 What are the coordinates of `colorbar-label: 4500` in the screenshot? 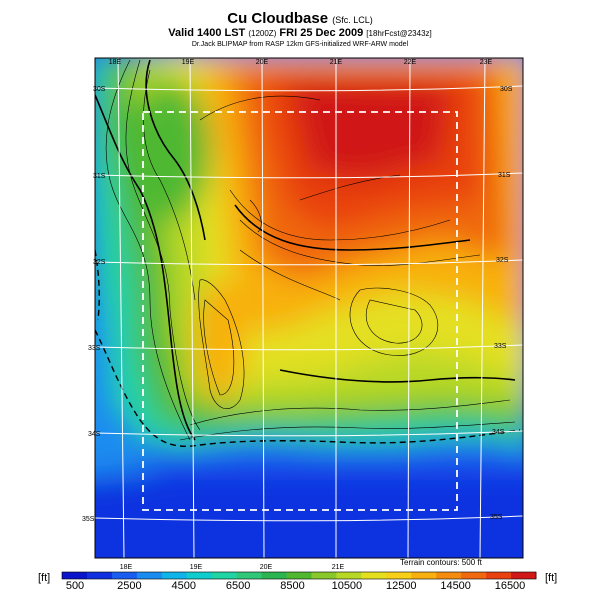 It's located at (183, 586).